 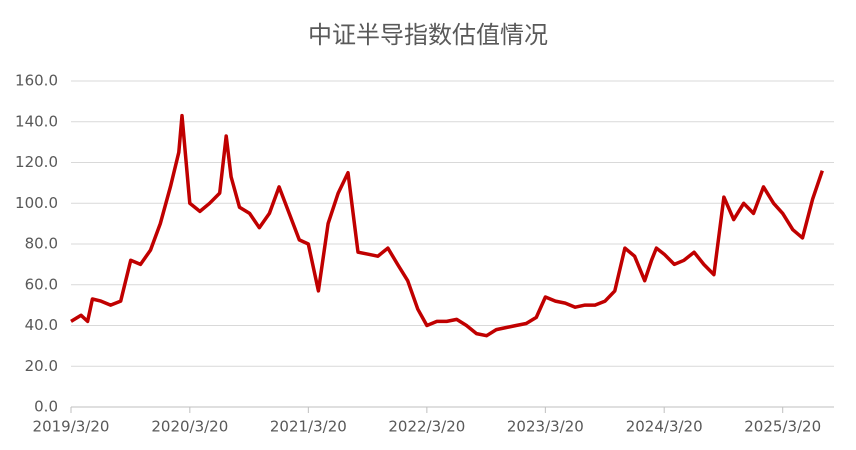 What do you see at coordinates (36, 203) in the screenshot?
I see `y-tick-label: 100.0` at bounding box center [36, 203].